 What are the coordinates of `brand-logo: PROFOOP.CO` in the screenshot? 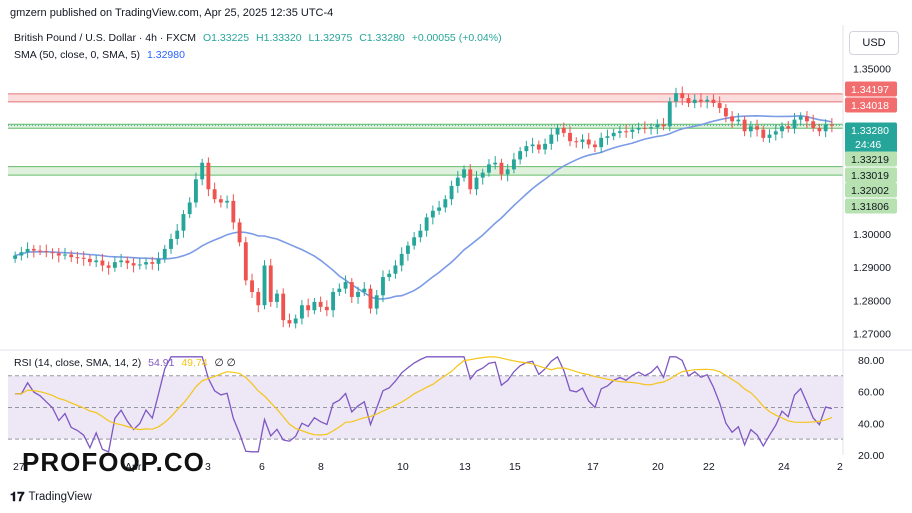 It's located at (113, 462).